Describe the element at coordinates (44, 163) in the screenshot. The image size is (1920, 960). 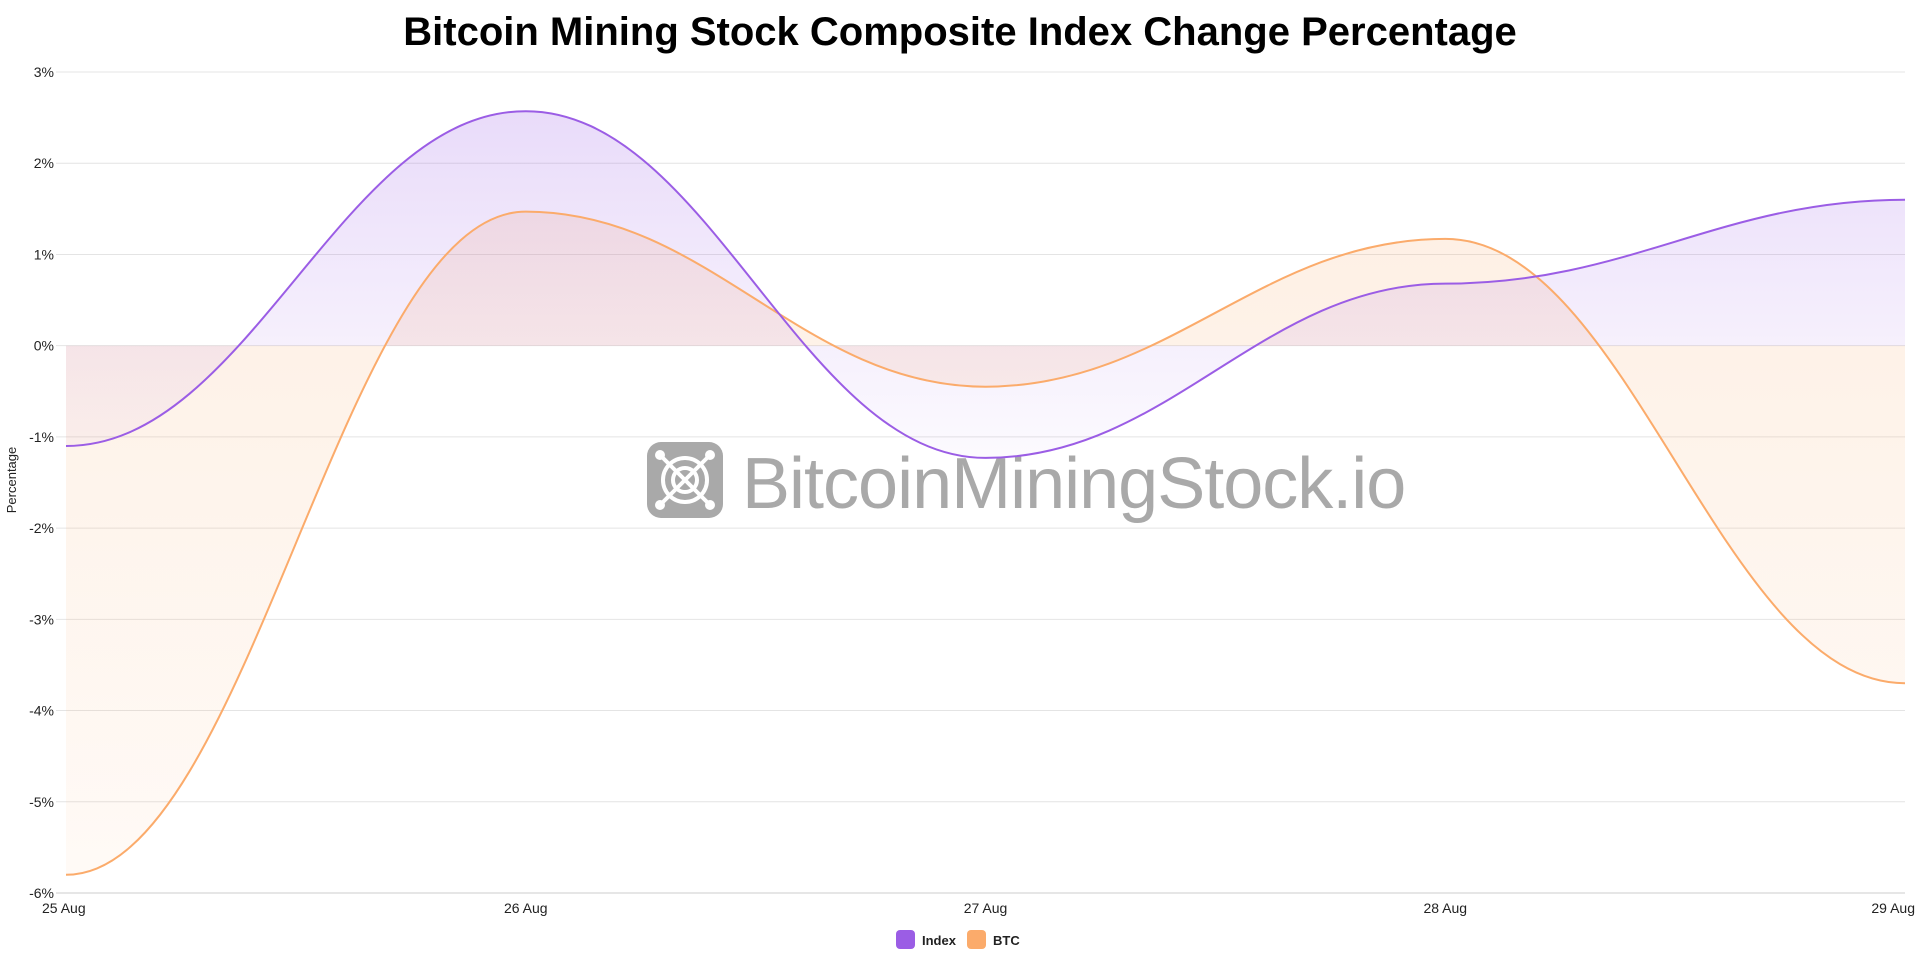
I see `y-tick-label: 2%` at that location.